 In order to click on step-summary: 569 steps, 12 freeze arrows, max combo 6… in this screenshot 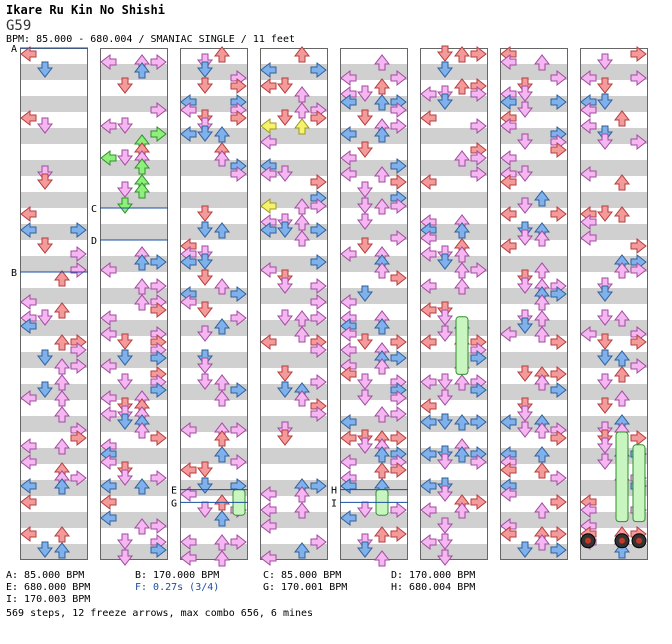, I will do `click(160, 613)`.